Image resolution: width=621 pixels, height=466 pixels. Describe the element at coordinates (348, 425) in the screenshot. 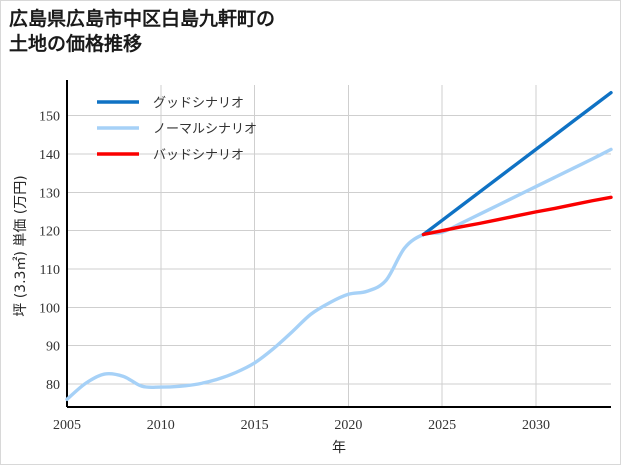

I see `x-tick-label: 2020` at that location.